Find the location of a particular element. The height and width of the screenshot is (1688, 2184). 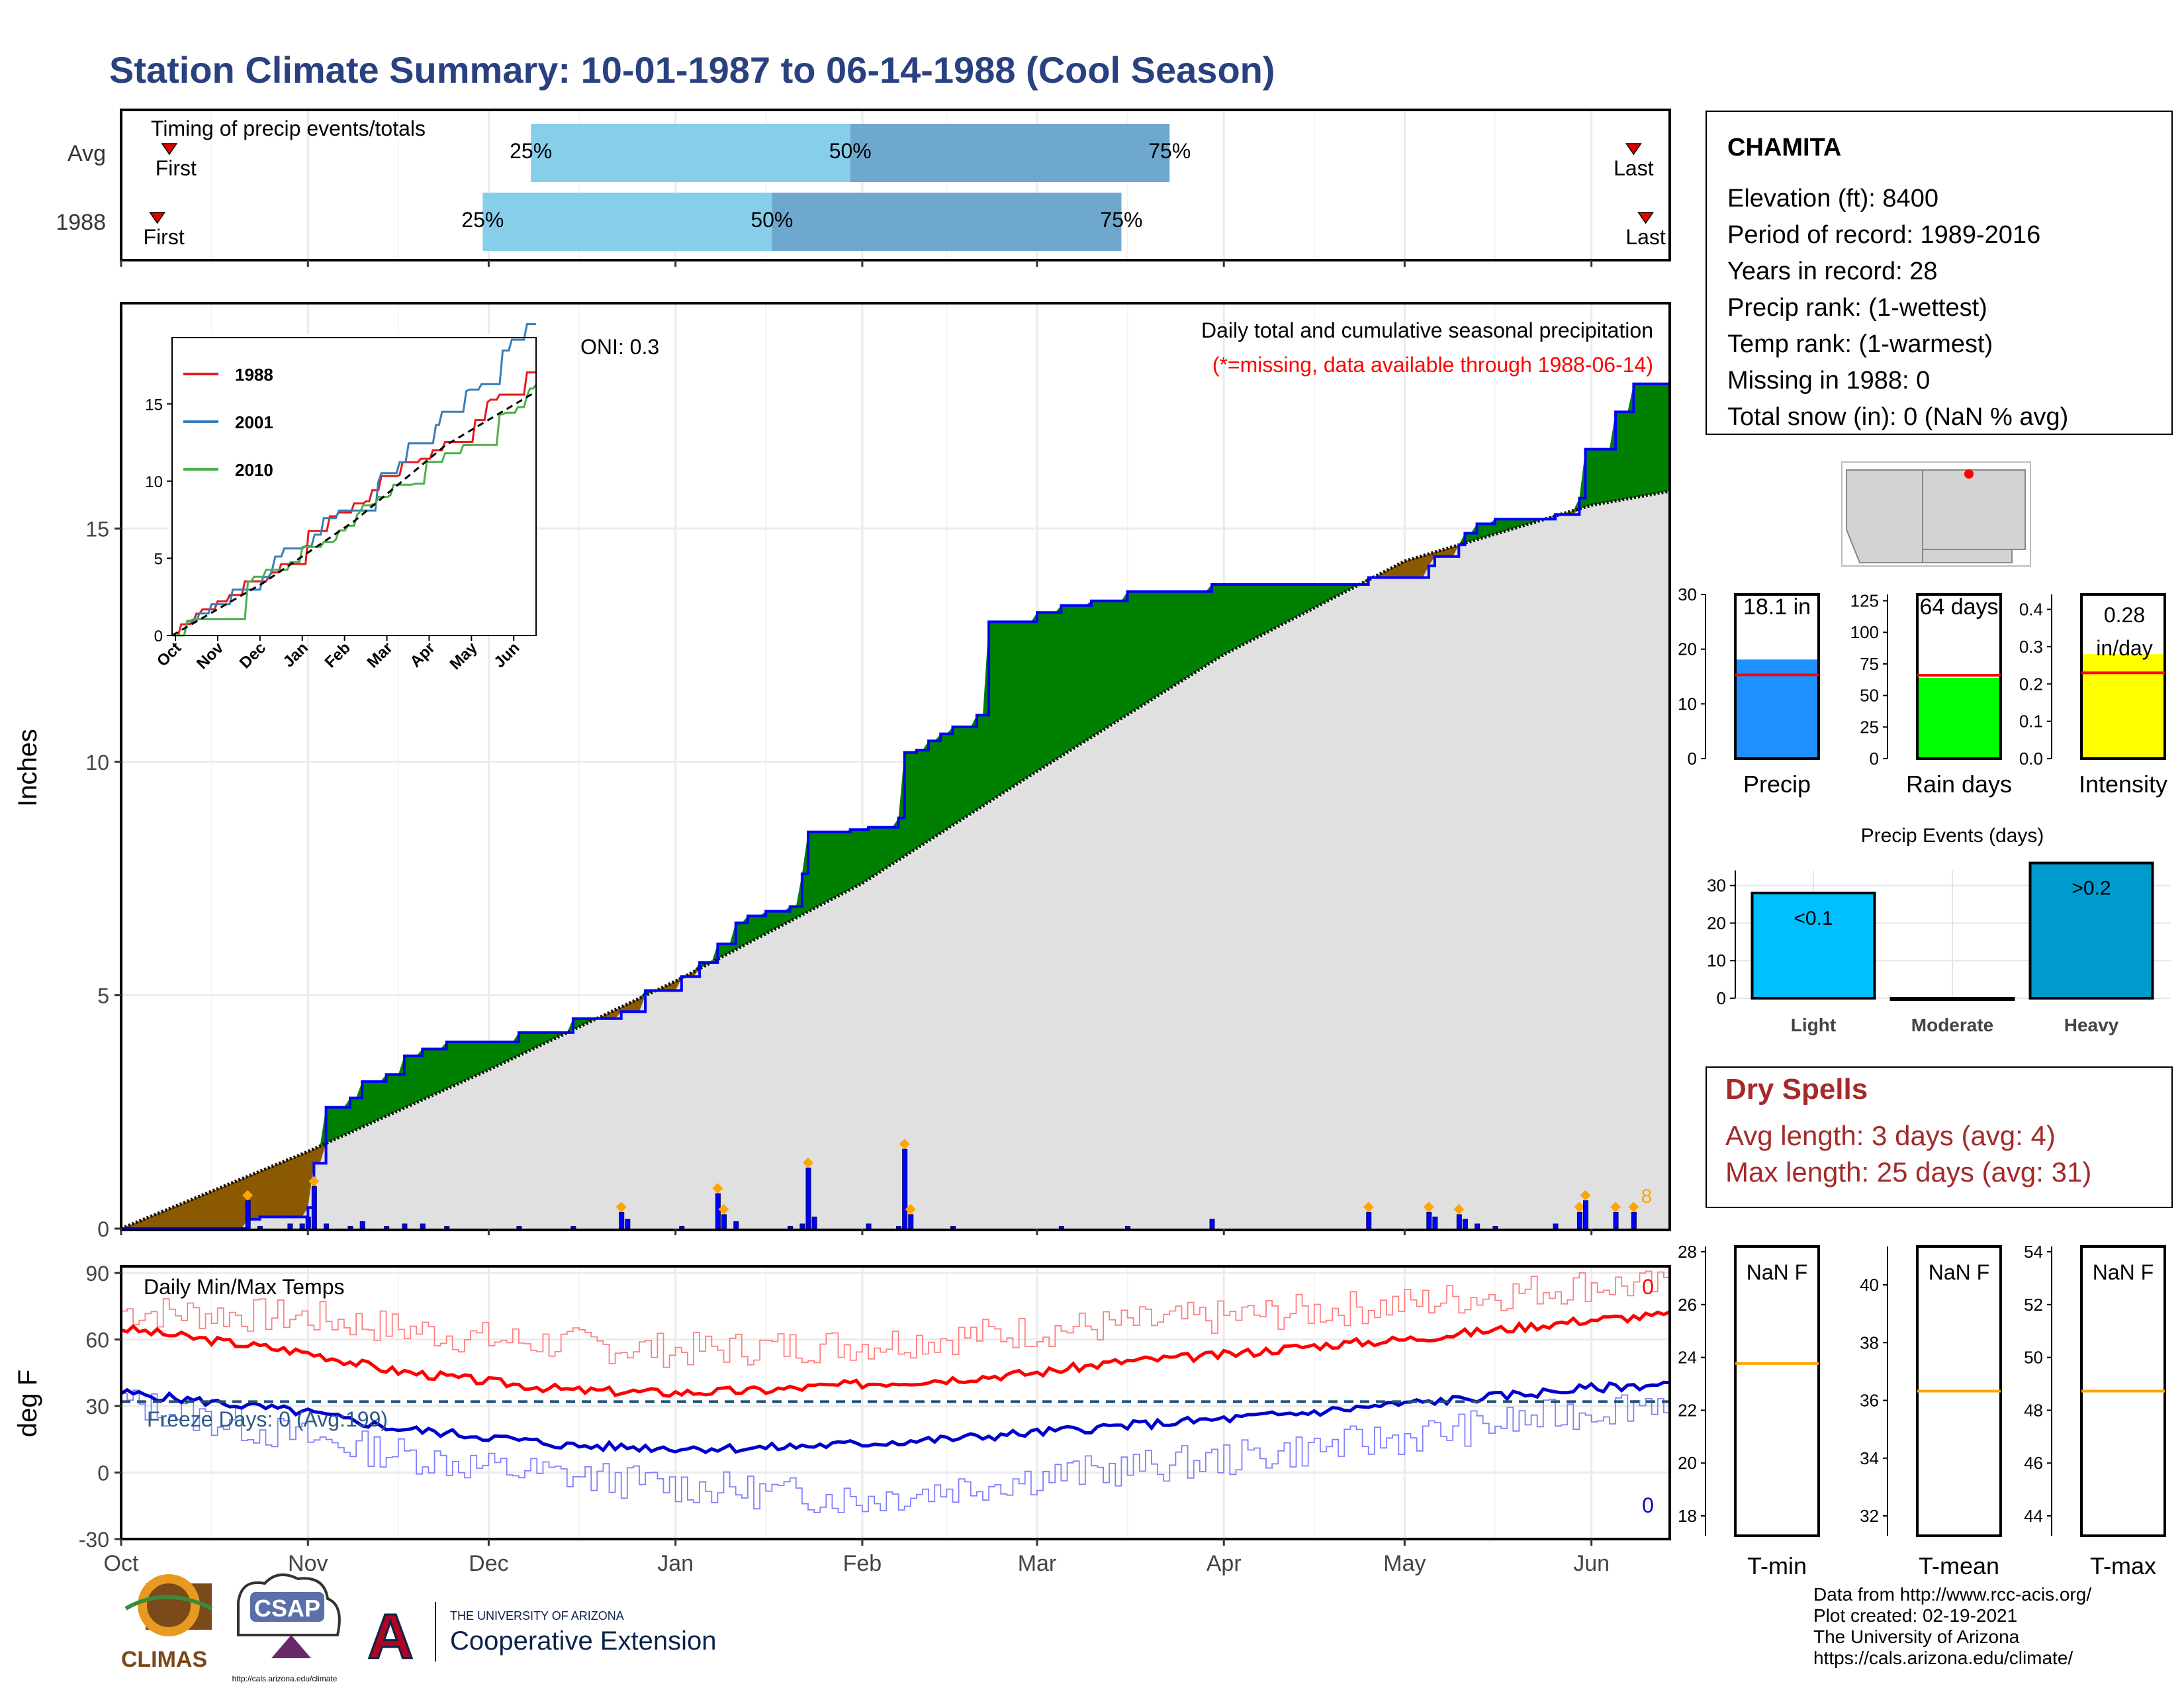

station-snow: Total snow (in): 0 (NaN % avg) is located at coordinates (1897, 417).